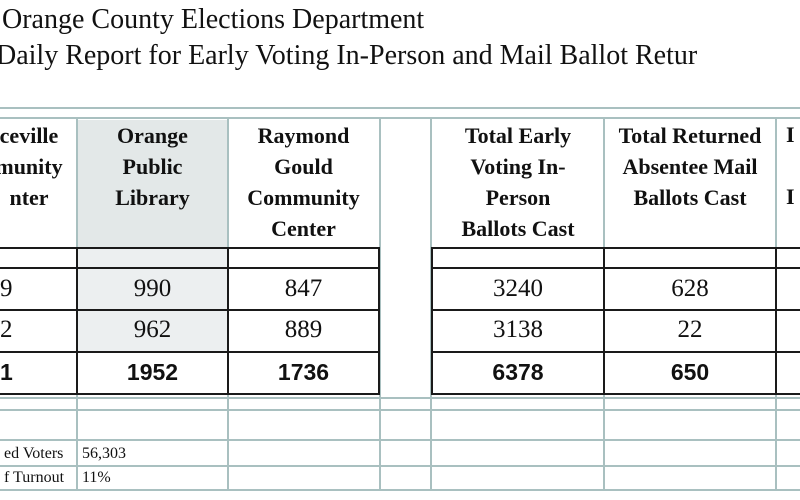  I want to click on cell-absentee-r2: 22, so click(690, 329).